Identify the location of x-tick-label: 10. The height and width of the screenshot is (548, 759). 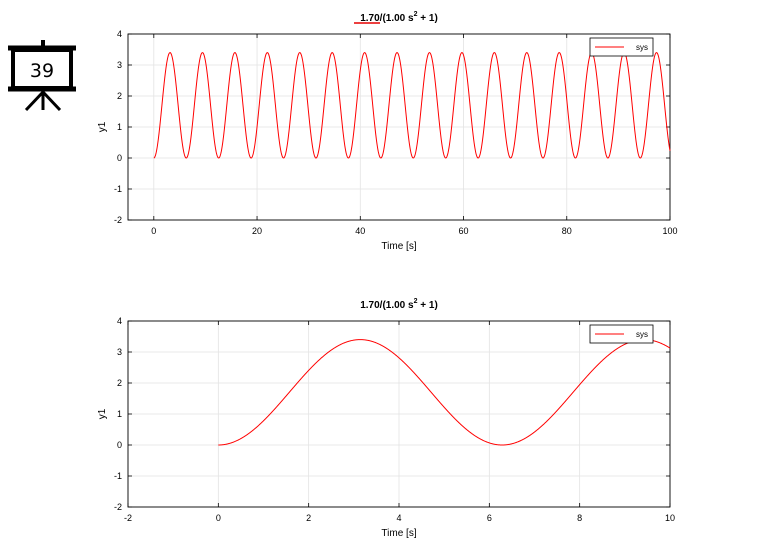
(670, 518).